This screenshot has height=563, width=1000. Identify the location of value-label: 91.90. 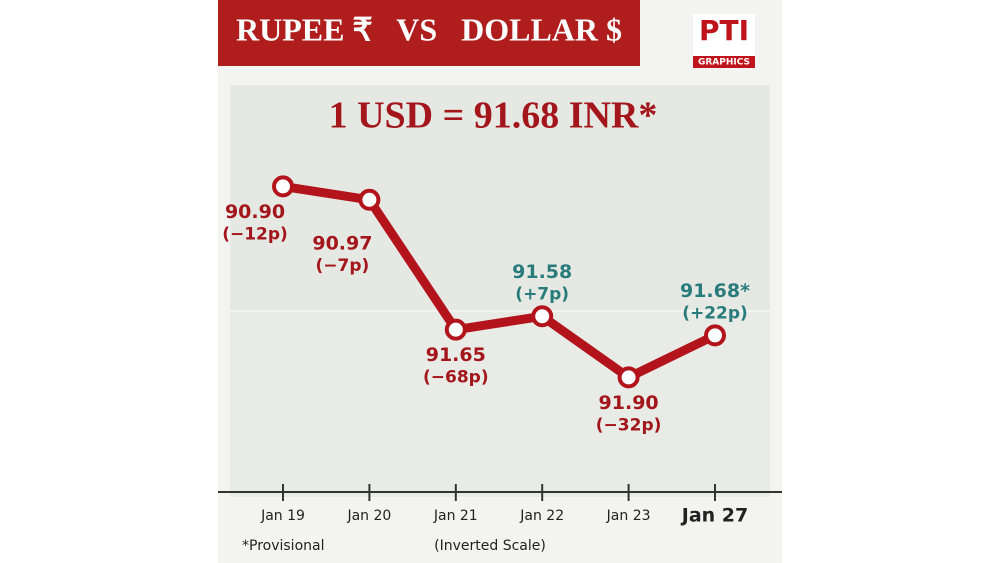
(629, 403).